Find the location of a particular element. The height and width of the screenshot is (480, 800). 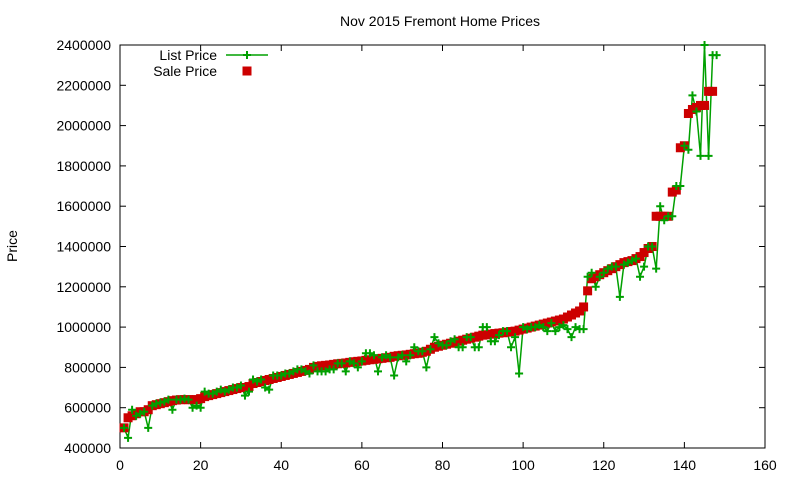

y-tick-label: 1600000 is located at coordinates (83, 206).